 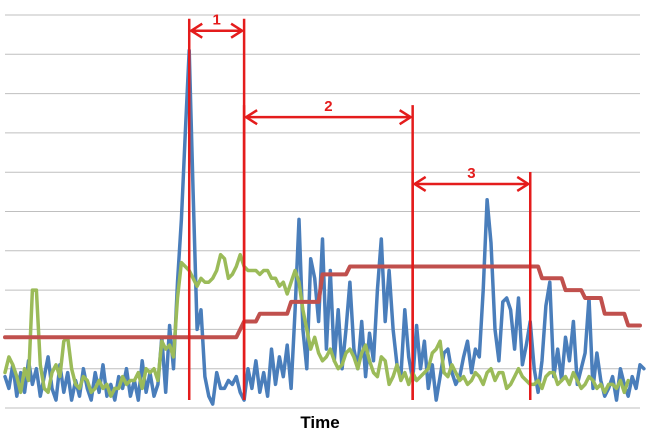 What do you see at coordinates (523, 184) in the screenshot?
I see `interval-3-arrowhead-right` at bounding box center [523, 184].